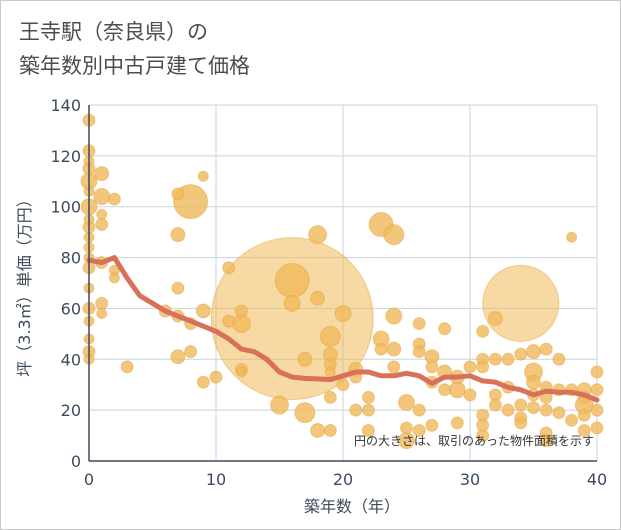  Describe the element at coordinates (71, 258) in the screenshot. I see `y-tick-label: 80` at that location.